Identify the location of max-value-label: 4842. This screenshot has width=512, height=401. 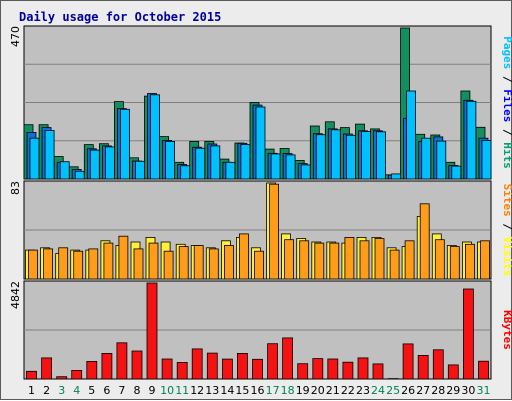
(15, 295).